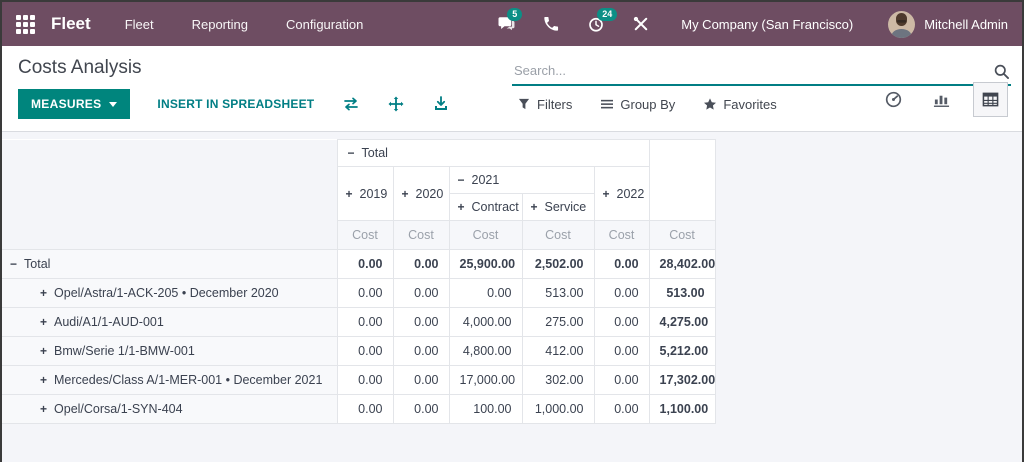  What do you see at coordinates (18, 17) in the screenshot?
I see `apps-grid-icon` at bounding box center [18, 17].